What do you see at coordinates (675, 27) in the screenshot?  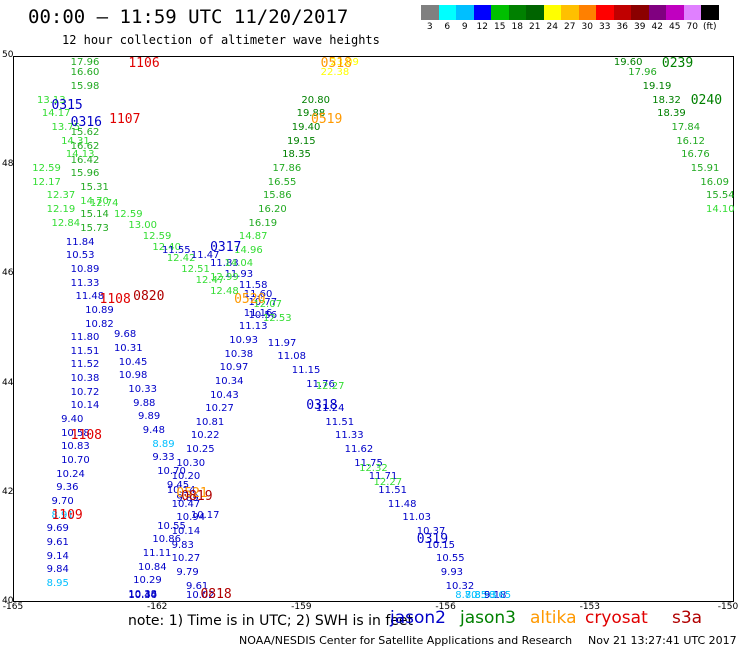 I see `color-scale-label: 45` at bounding box center [675, 27].